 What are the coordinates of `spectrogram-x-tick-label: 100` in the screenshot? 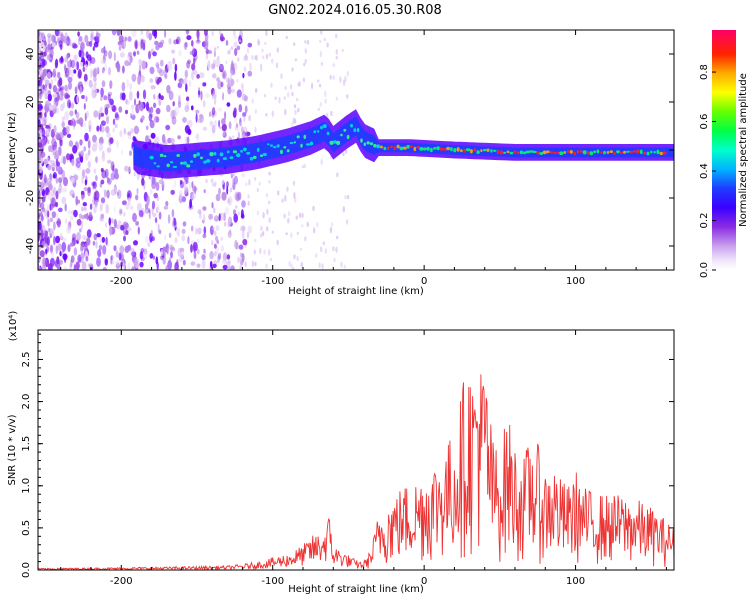 It's located at (575, 281).